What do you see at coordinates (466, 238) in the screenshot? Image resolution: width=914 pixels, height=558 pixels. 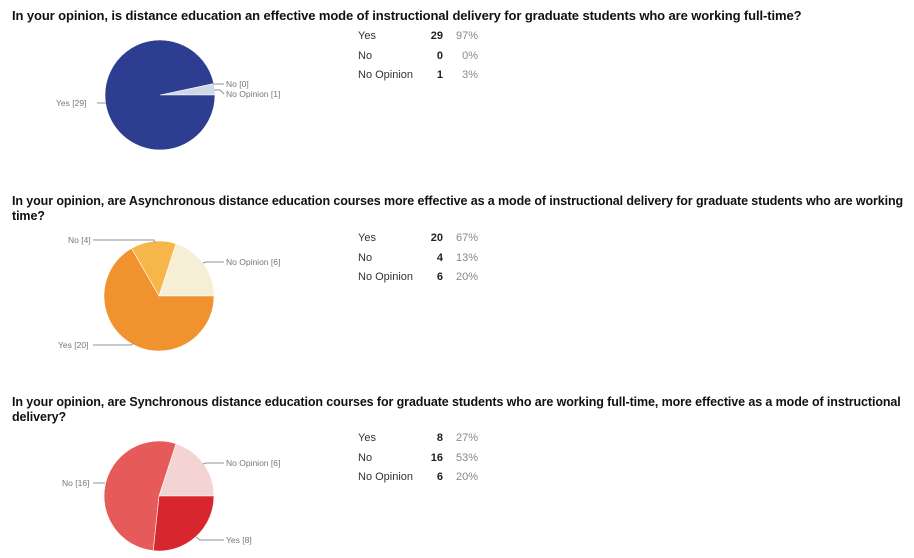 I see `result-percent: 67%` at bounding box center [466, 238].